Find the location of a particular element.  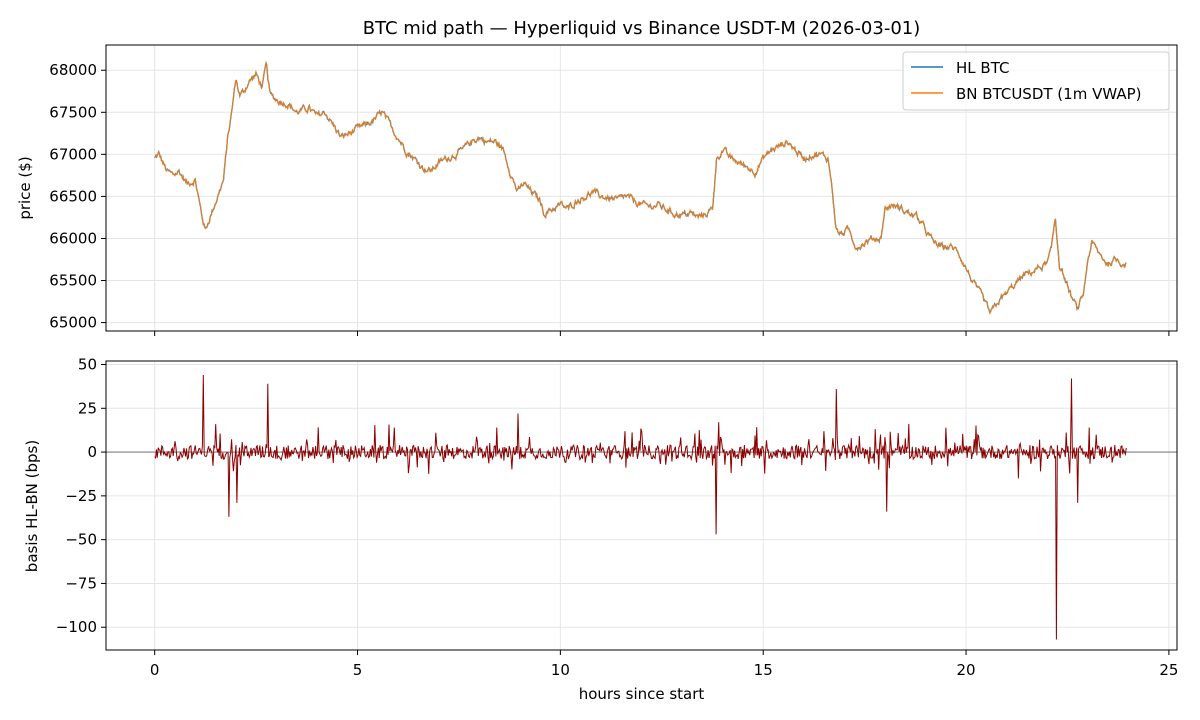

basis-y-axis-label: basis HL-BN (bps) is located at coordinates (32, 506).